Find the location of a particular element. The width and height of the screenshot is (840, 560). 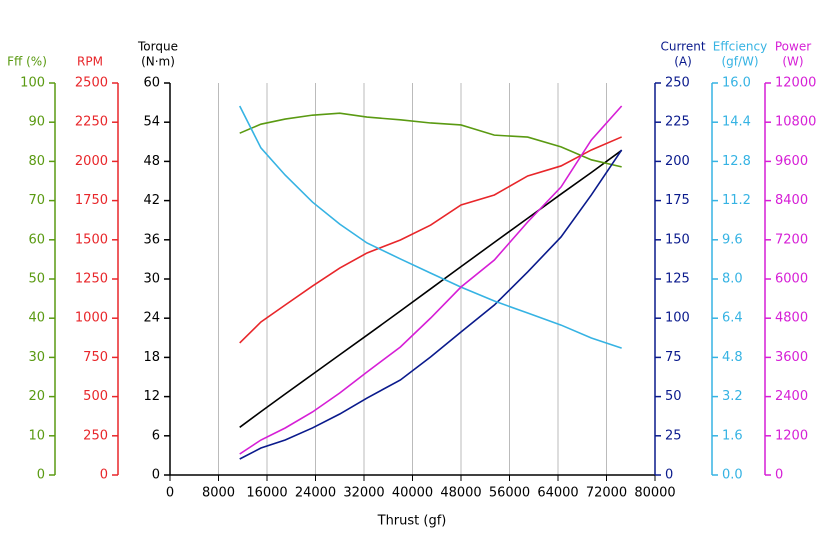

x-tick-label: 64000 is located at coordinates (557, 493).